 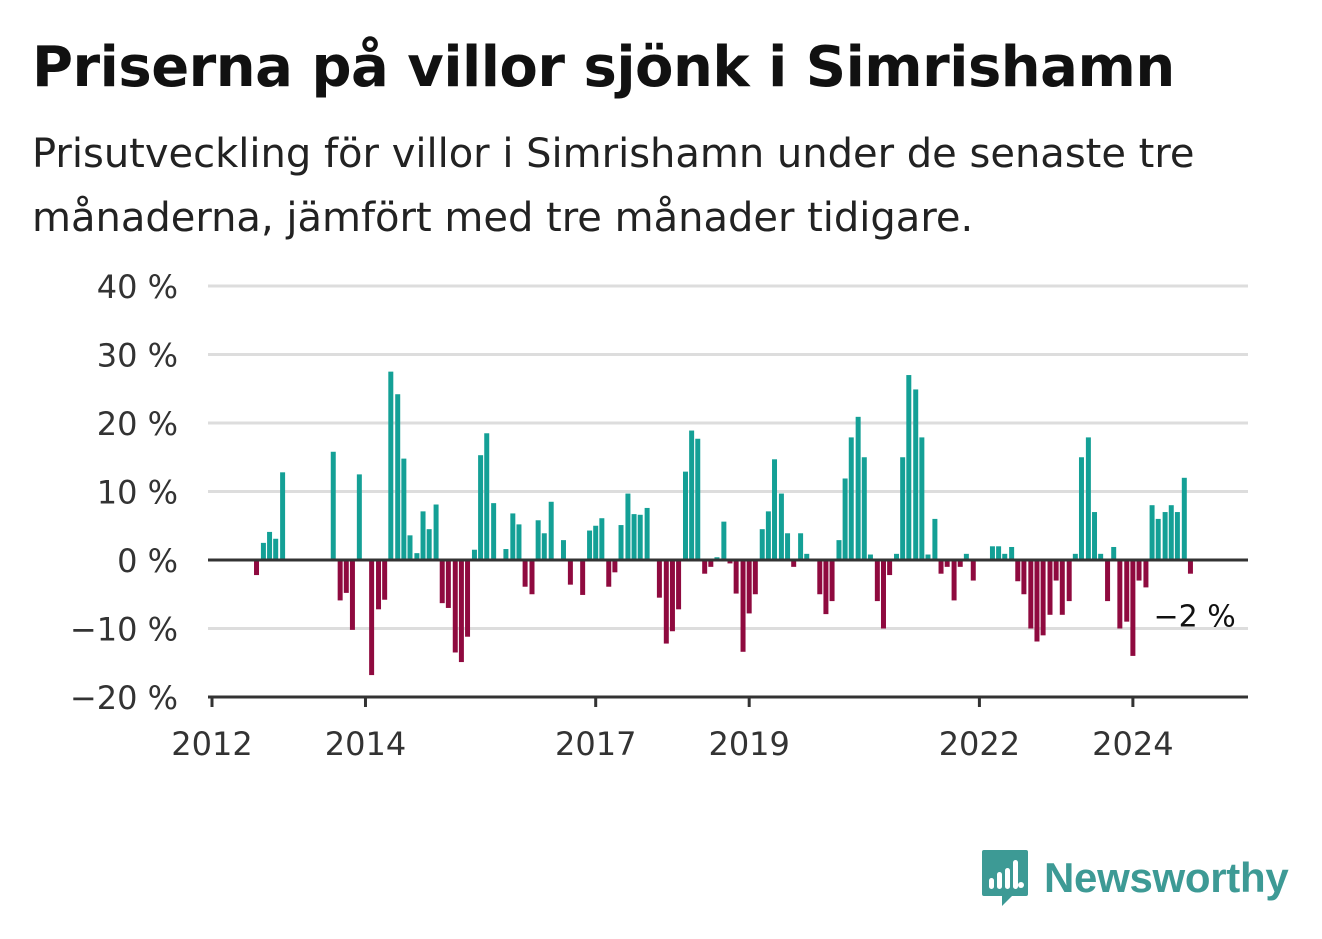 What do you see at coordinates (672, 744) in the screenshot?
I see `x-tick-labels: 2012 2014 2017 2019 2022 2024` at bounding box center [672, 744].